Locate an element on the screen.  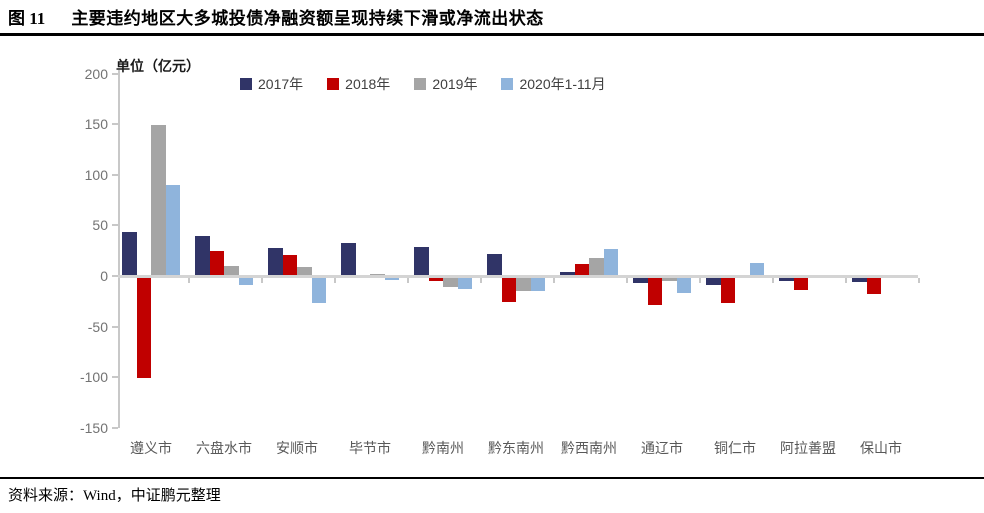
bar-遵义市-2019年 is located at coordinates (158, 200).